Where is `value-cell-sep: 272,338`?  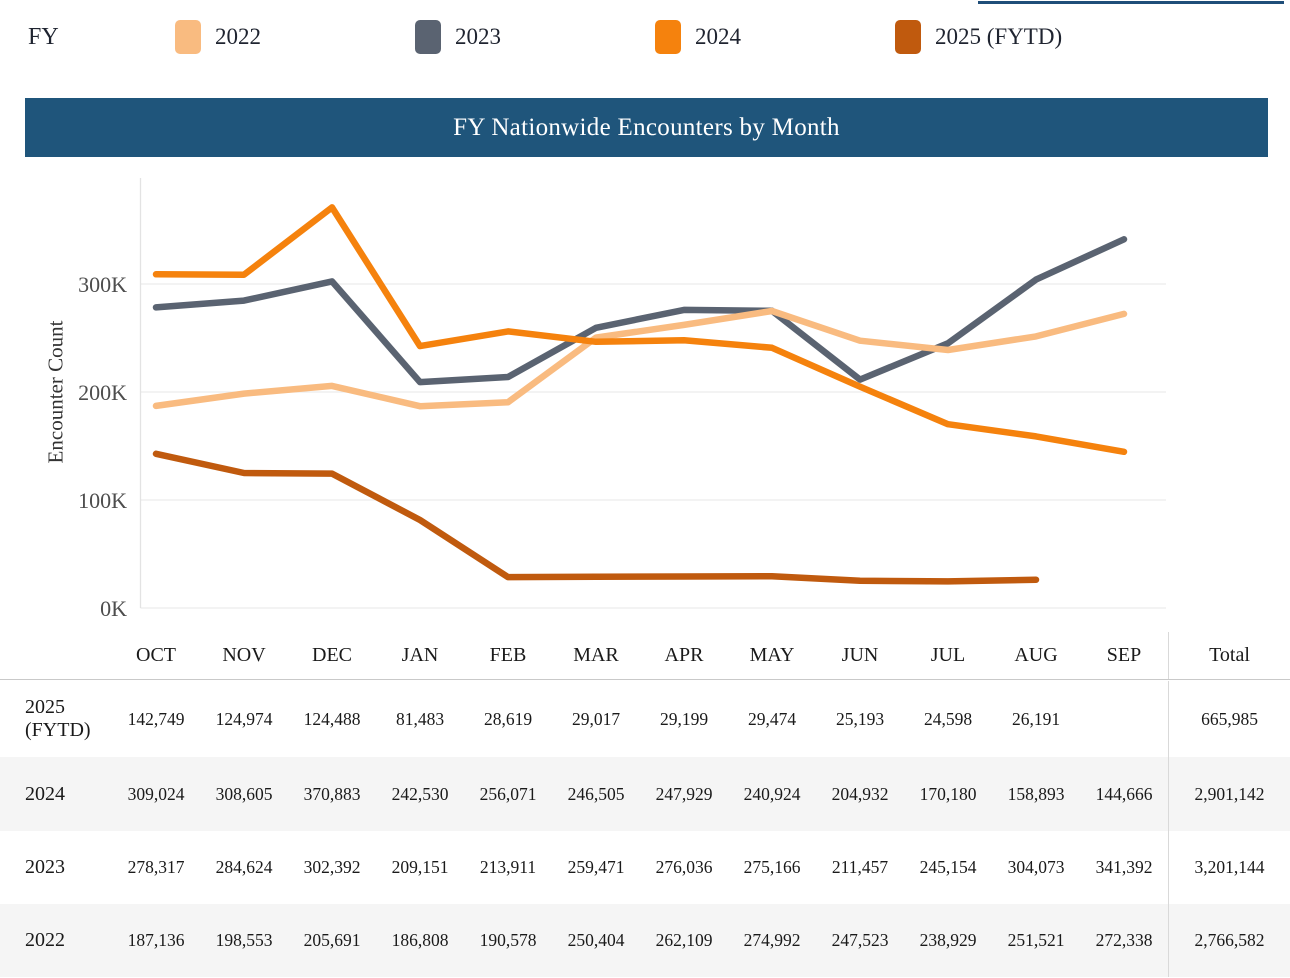
value-cell-sep: 272,338 is located at coordinates (1124, 940).